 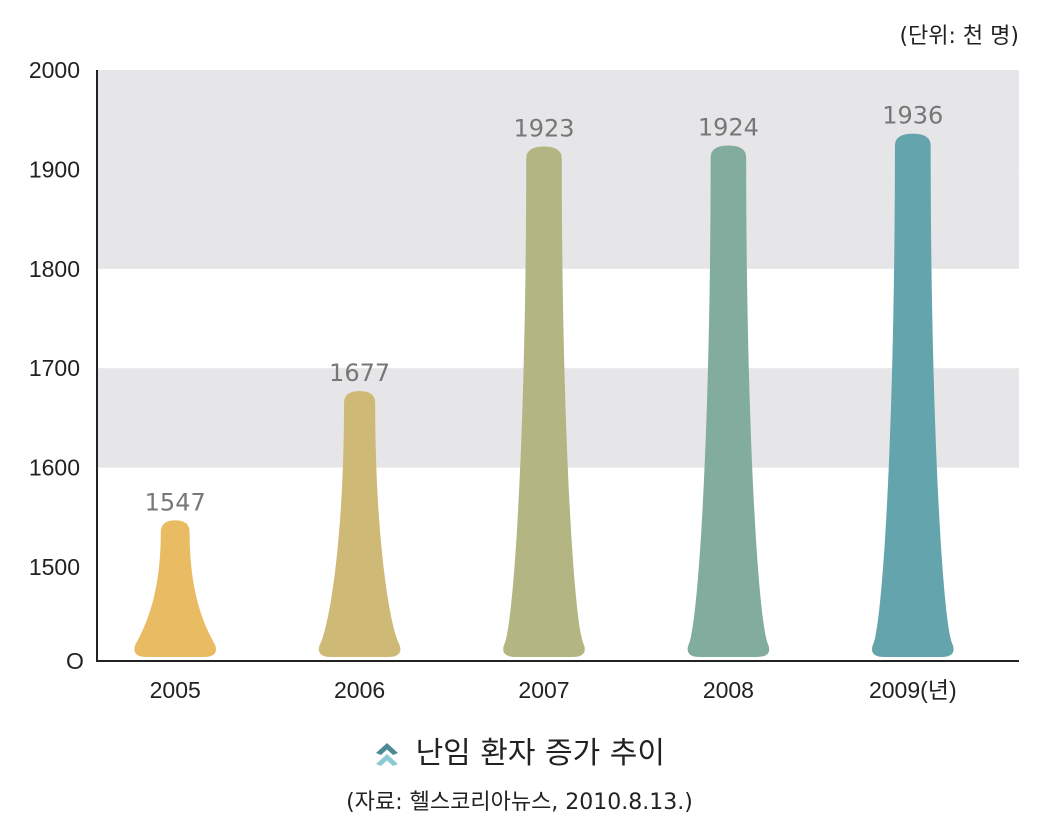 I want to click on value-label: 1547, so click(x=175, y=502).